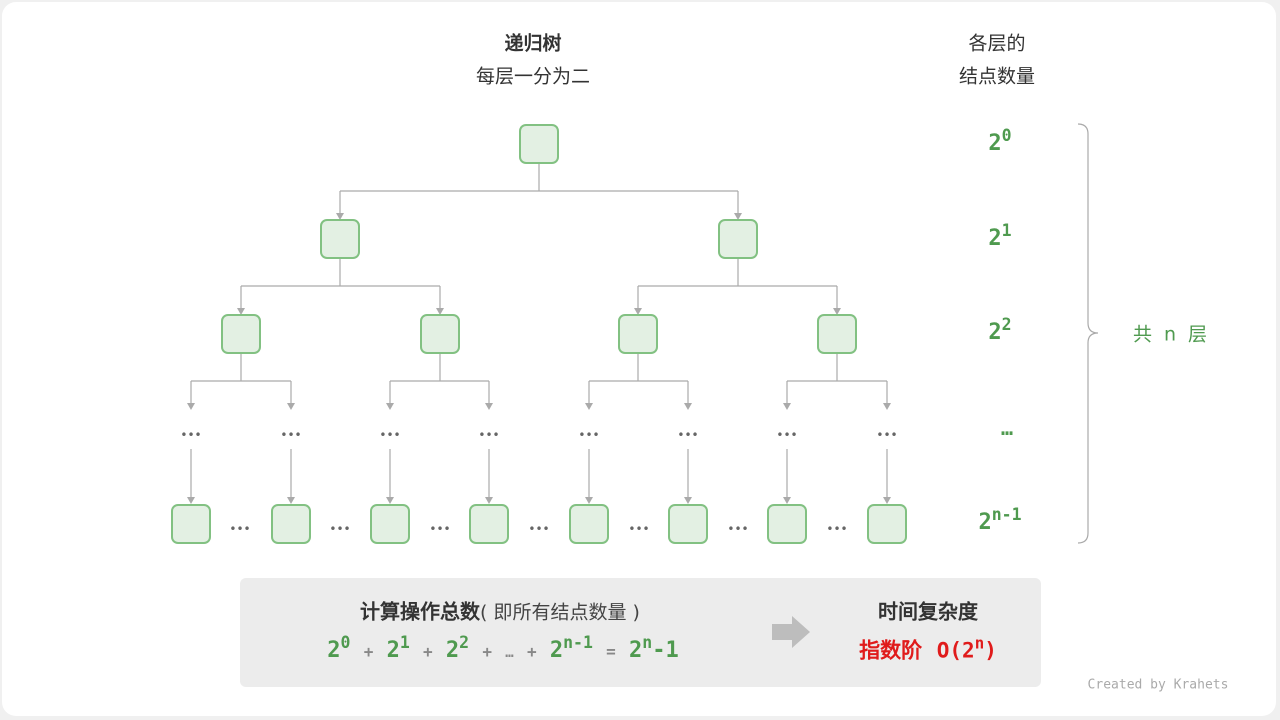 The image size is (1280, 720). I want to click on level-count-1: 21, so click(1000, 236).